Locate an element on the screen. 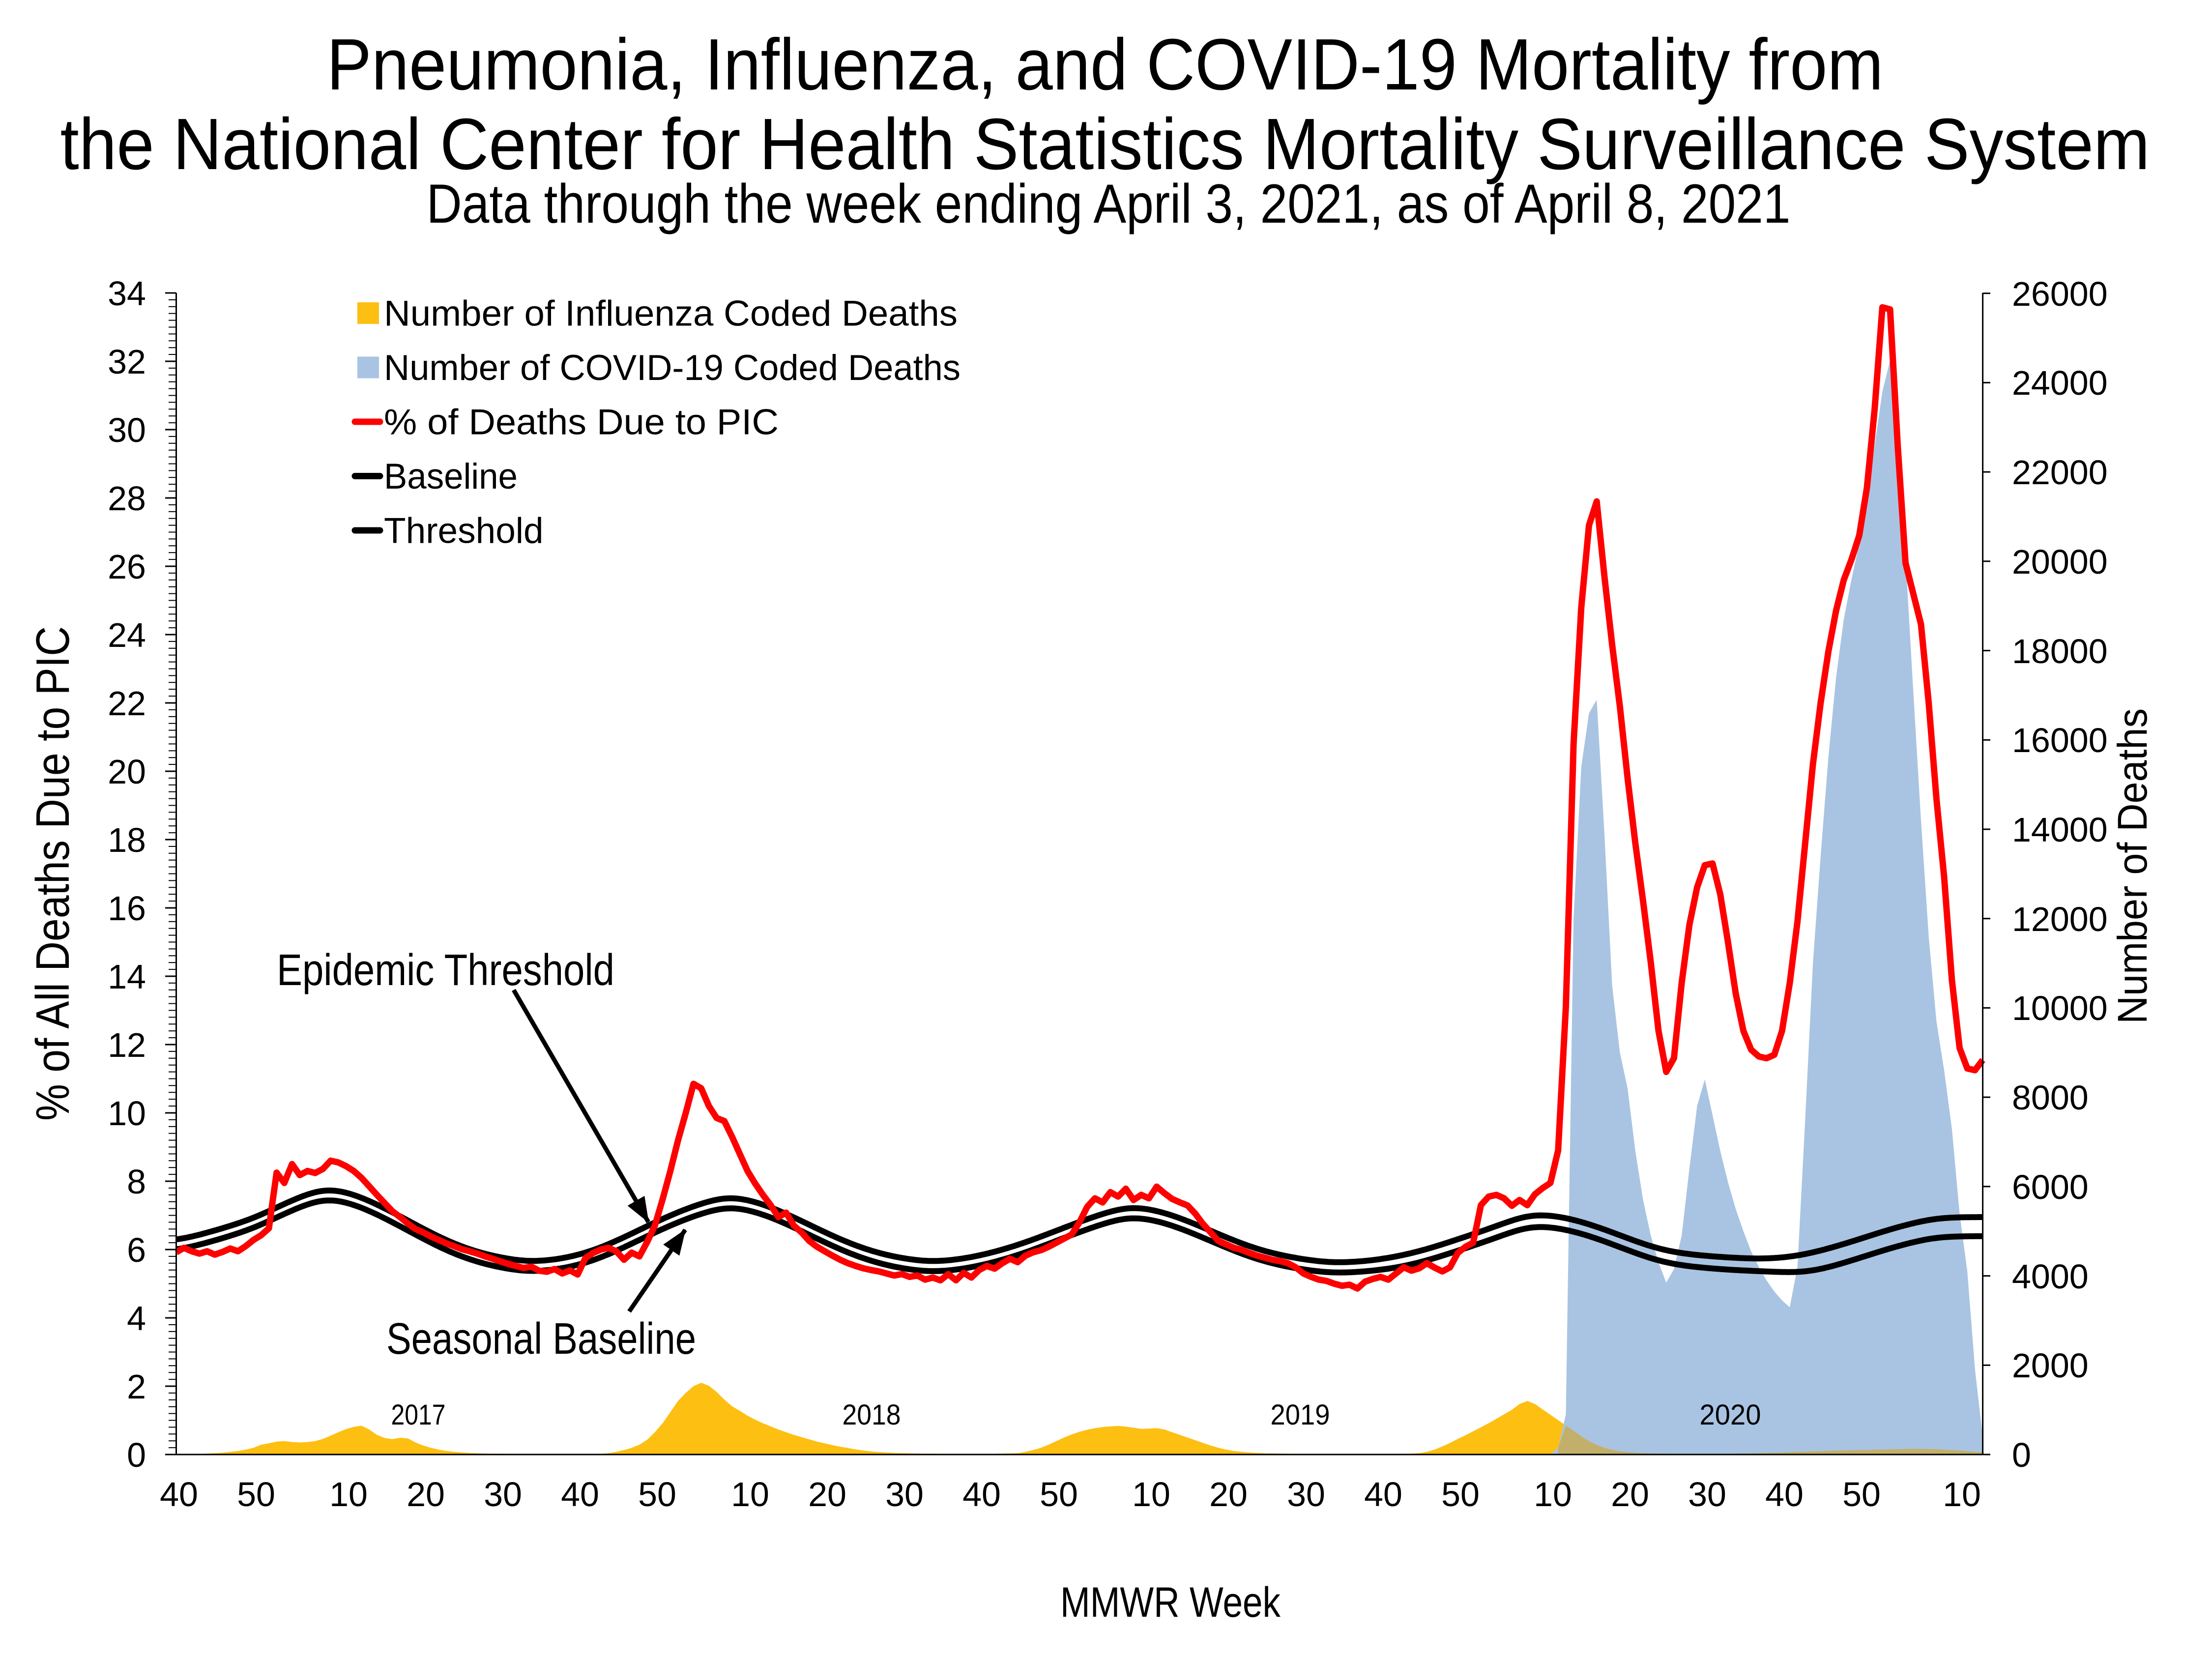 This screenshot has width=2212, height=1659. svg-text: 18 is located at coordinates (127, 840).